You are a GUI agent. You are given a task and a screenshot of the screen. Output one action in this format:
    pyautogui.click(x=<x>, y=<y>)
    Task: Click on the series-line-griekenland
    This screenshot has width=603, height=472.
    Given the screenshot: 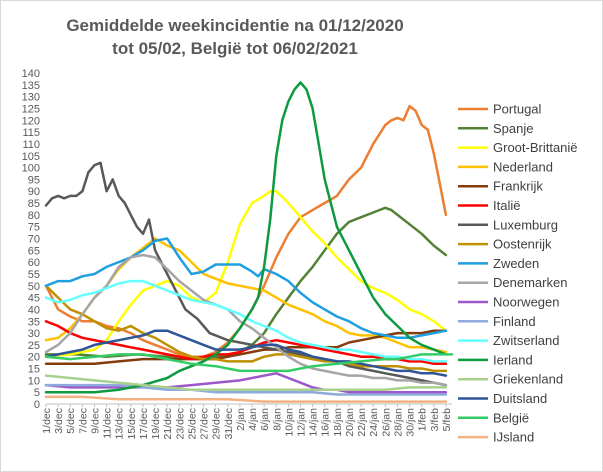 What is the action you would take?
    pyautogui.click(x=246, y=383)
    